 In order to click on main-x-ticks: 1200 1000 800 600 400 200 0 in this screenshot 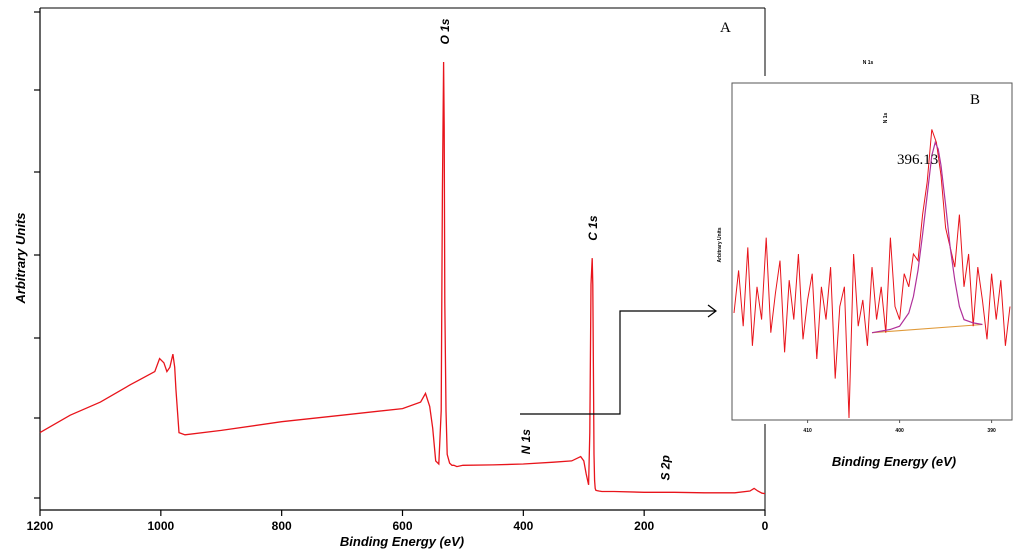, I will do `click(398, 521)`.